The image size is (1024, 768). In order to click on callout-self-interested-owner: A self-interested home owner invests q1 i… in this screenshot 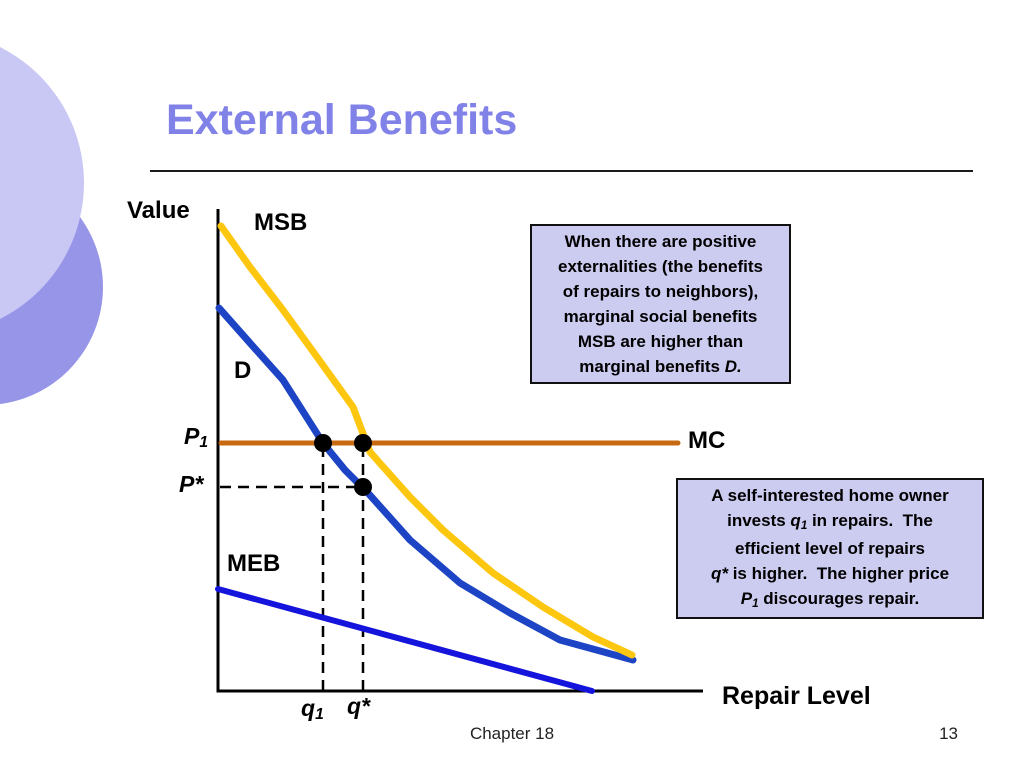, I will do `click(830, 548)`.